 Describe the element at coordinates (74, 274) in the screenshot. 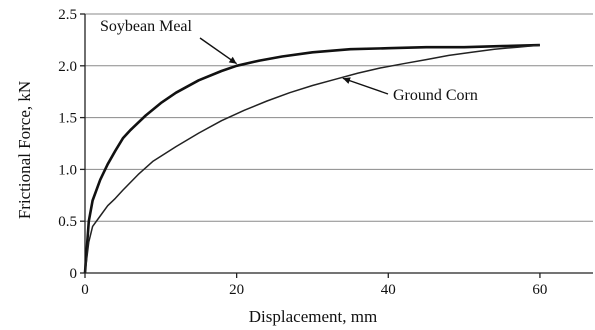

I see `y-tick-label: 0` at that location.